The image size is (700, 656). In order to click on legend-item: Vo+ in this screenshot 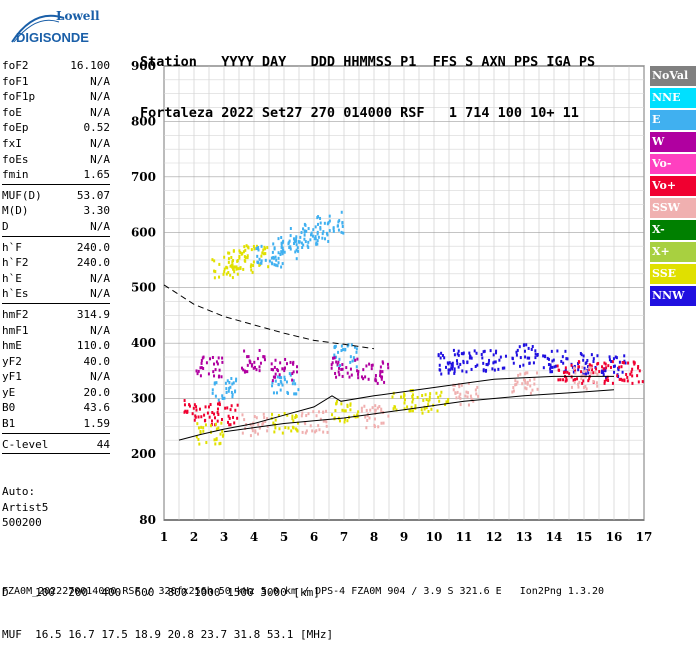, I will do `click(673, 186)`.